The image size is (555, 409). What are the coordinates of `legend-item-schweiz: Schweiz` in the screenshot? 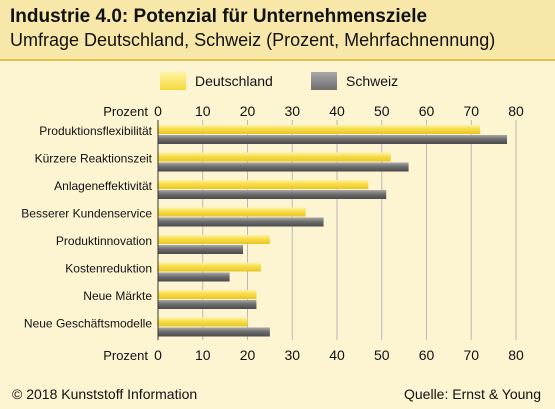 It's located at (354, 81).